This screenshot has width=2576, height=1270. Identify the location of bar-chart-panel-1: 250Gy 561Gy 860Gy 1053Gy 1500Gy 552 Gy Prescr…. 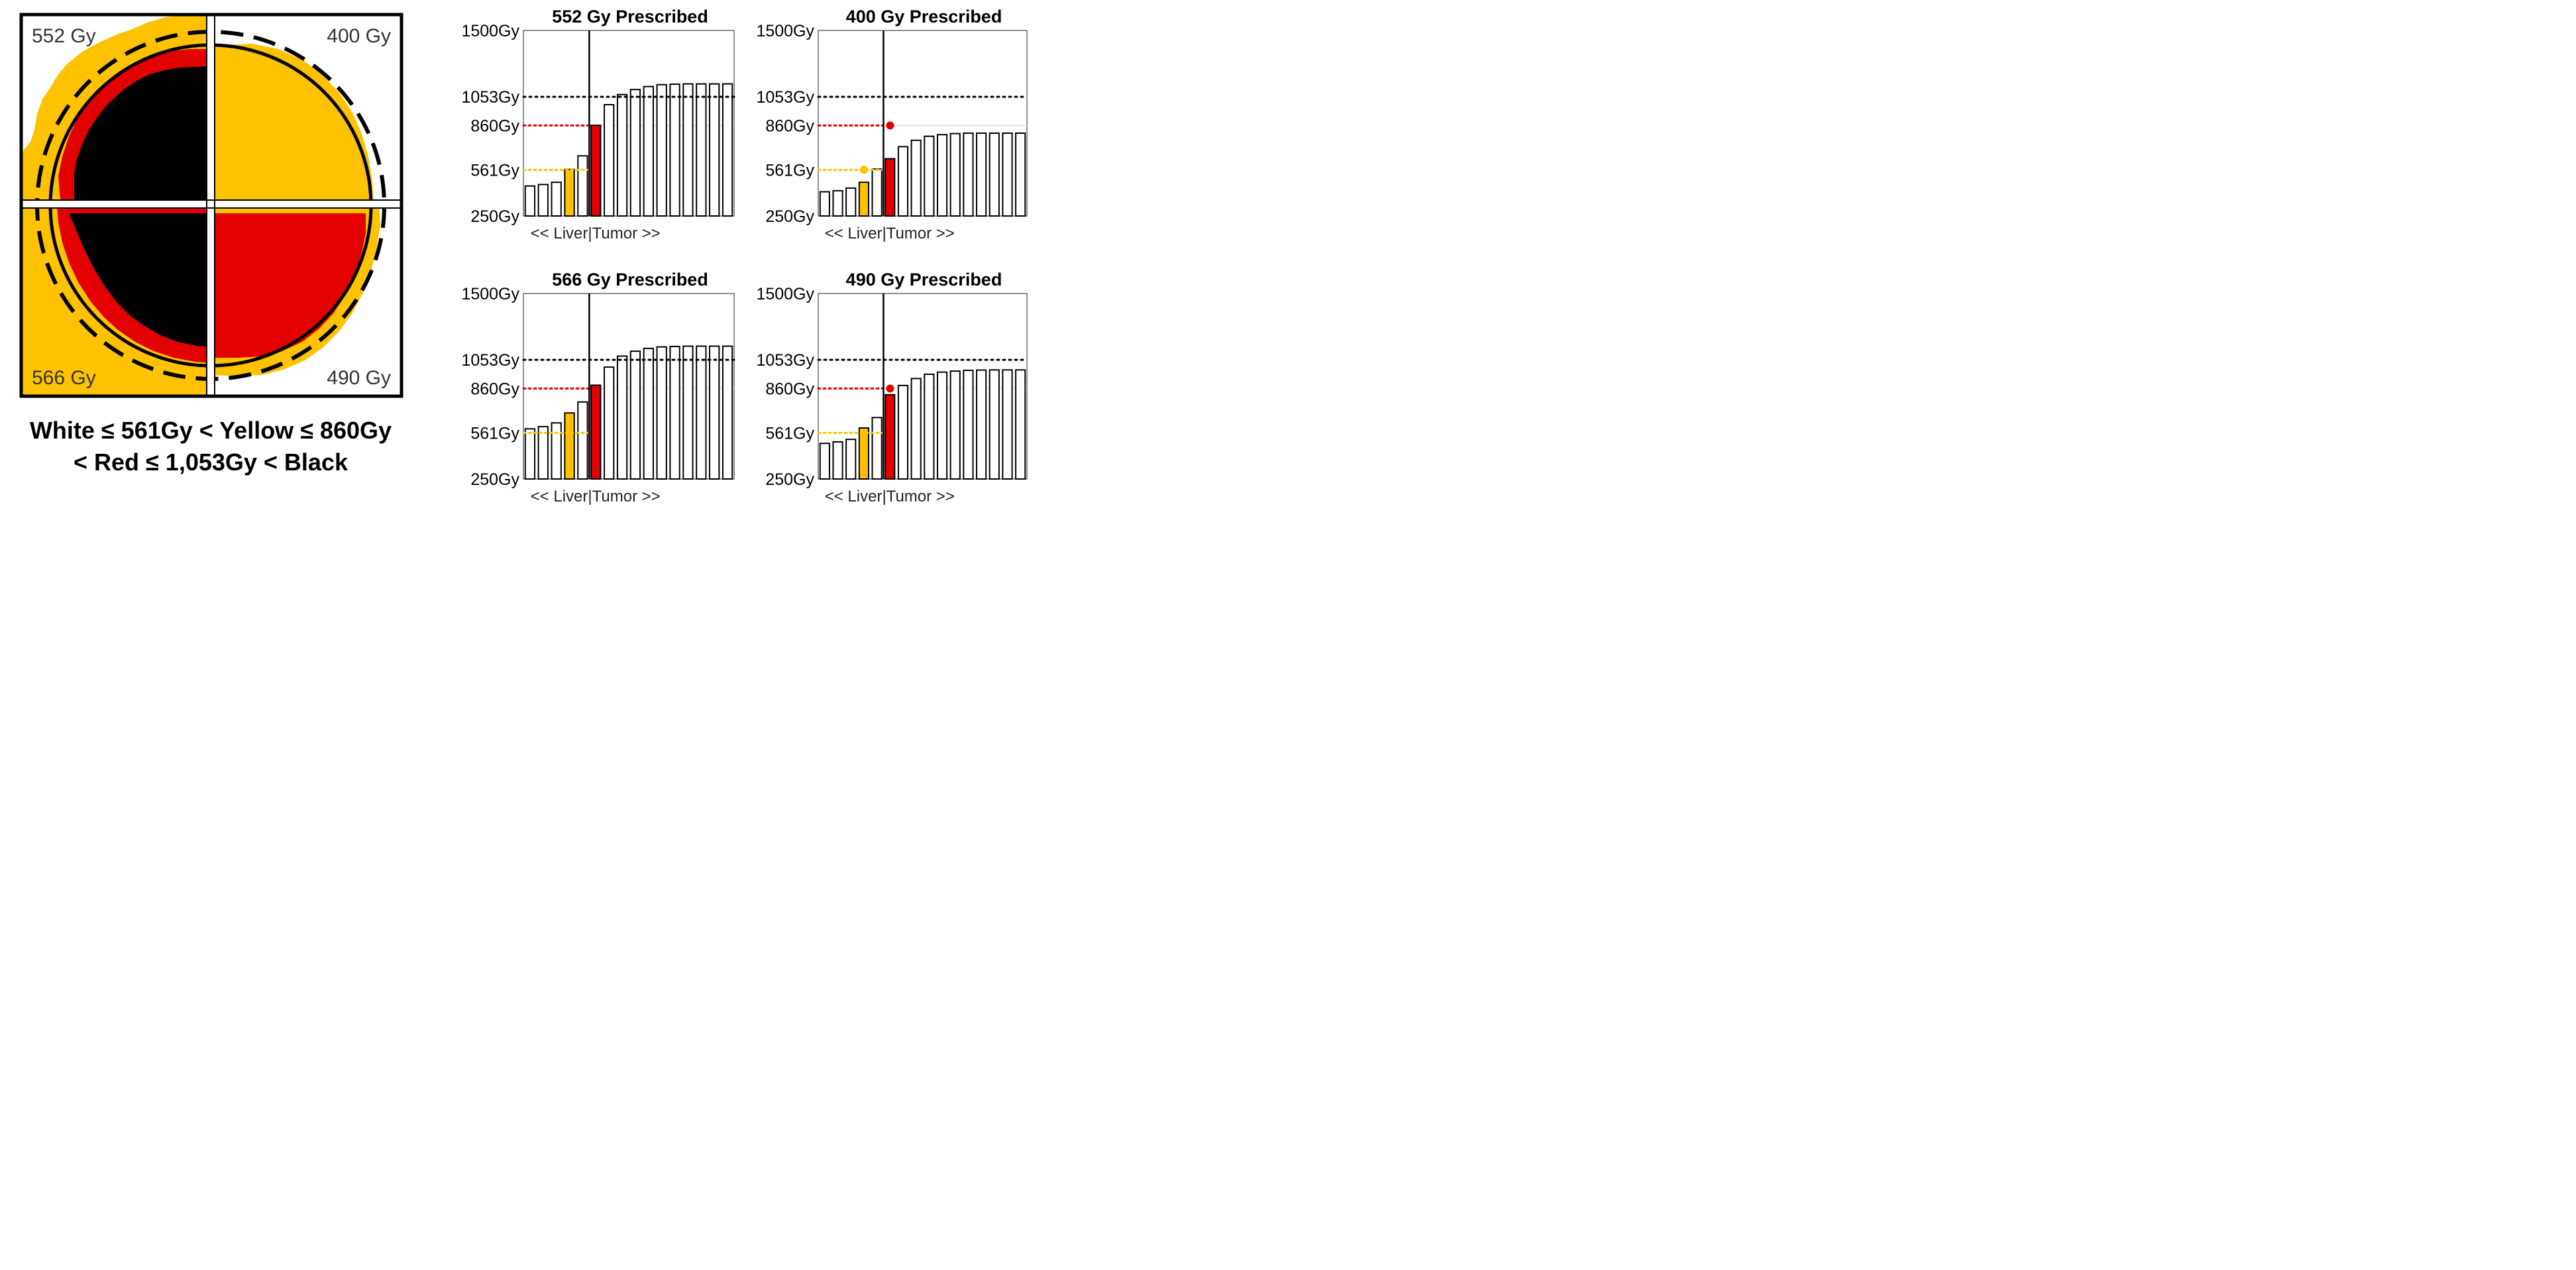
(598, 124).